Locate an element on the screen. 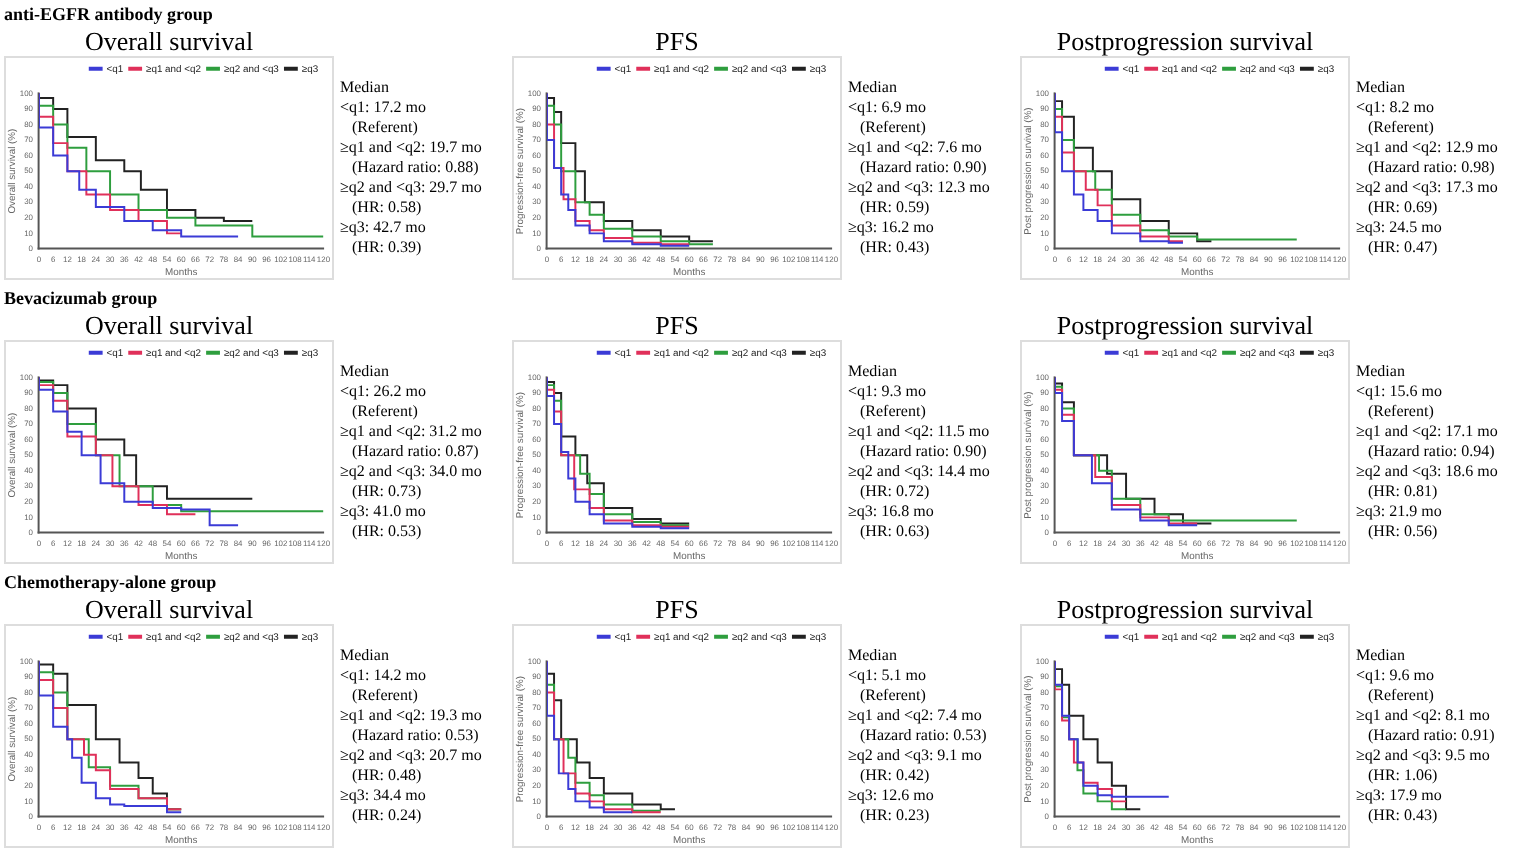 The image size is (1532, 860). text: ≥q2 and <q3: 9.5 mo is located at coordinates (1424, 756).